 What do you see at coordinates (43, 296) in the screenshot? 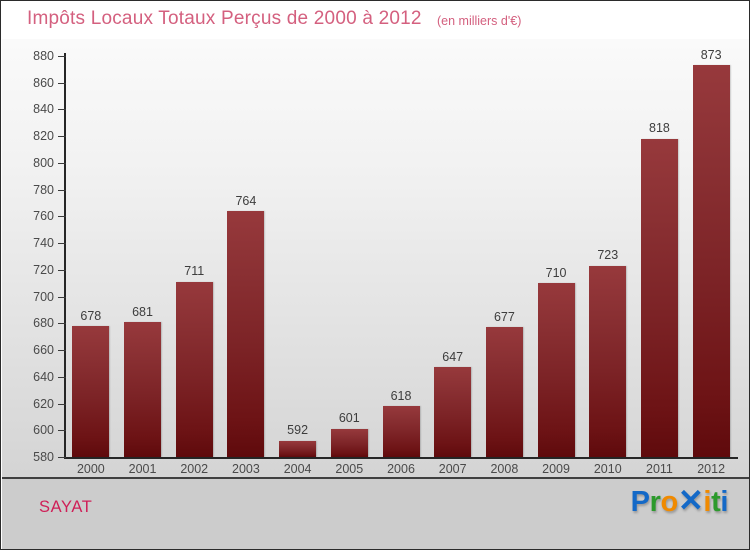
I see `y-axis-tick-label: 700` at bounding box center [43, 296].